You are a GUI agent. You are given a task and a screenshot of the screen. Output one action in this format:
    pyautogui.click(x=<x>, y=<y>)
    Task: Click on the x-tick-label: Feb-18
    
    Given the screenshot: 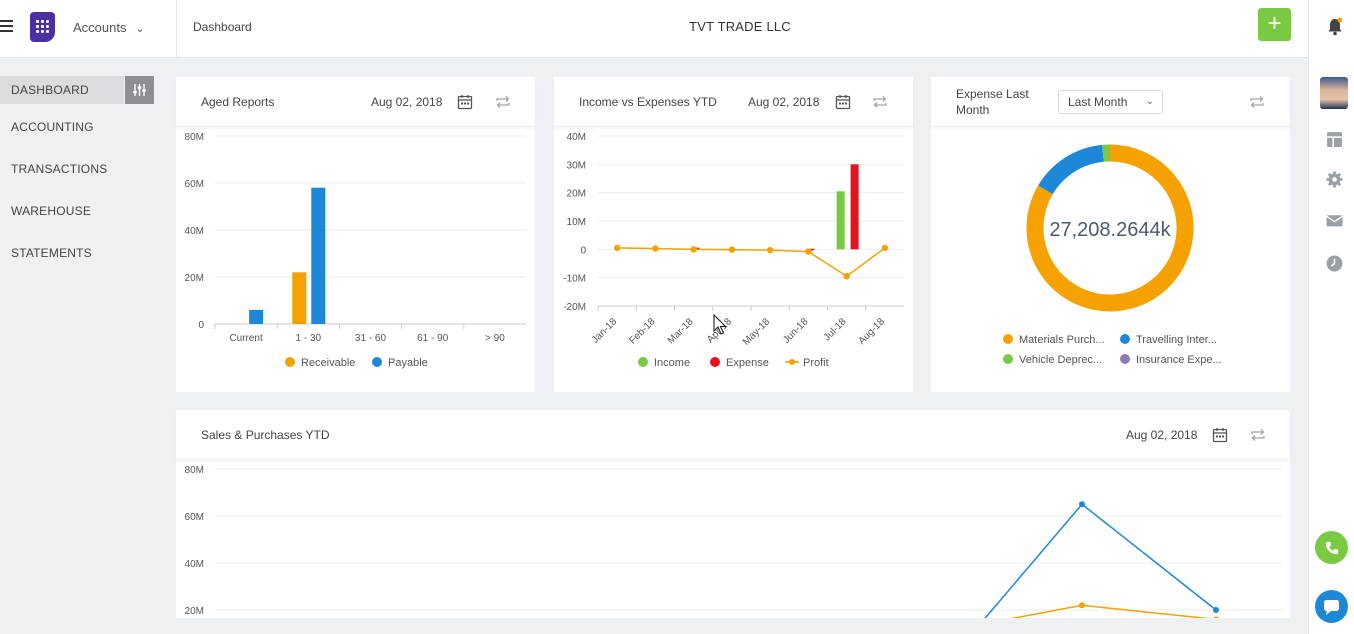 What is the action you would take?
    pyautogui.click(x=642, y=331)
    